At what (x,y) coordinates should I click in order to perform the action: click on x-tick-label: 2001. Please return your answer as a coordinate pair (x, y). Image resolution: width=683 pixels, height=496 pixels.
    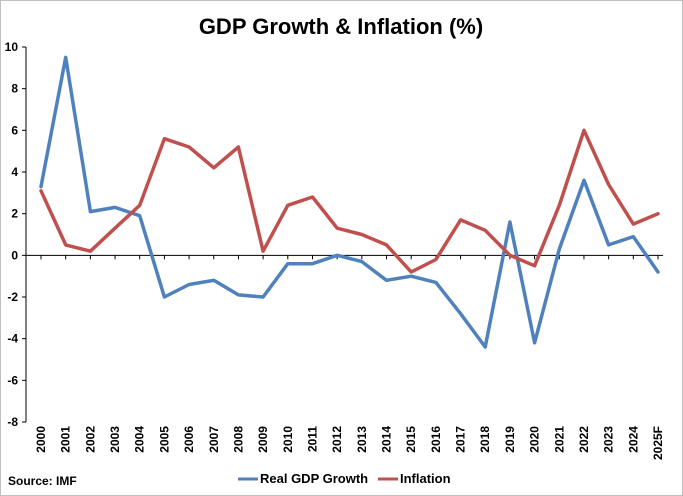
    Looking at the image, I should click on (66, 439).